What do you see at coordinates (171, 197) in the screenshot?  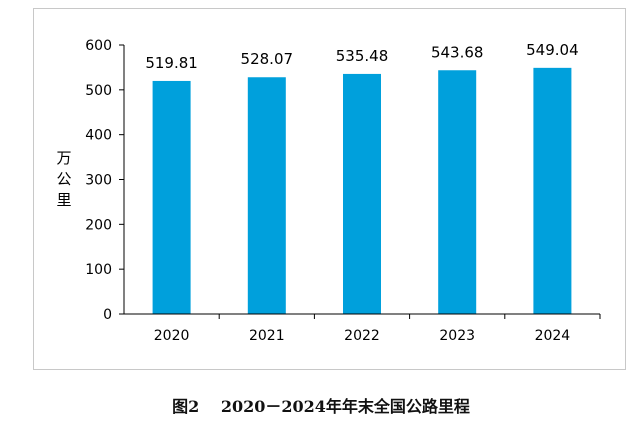 I see `bar-2020` at bounding box center [171, 197].